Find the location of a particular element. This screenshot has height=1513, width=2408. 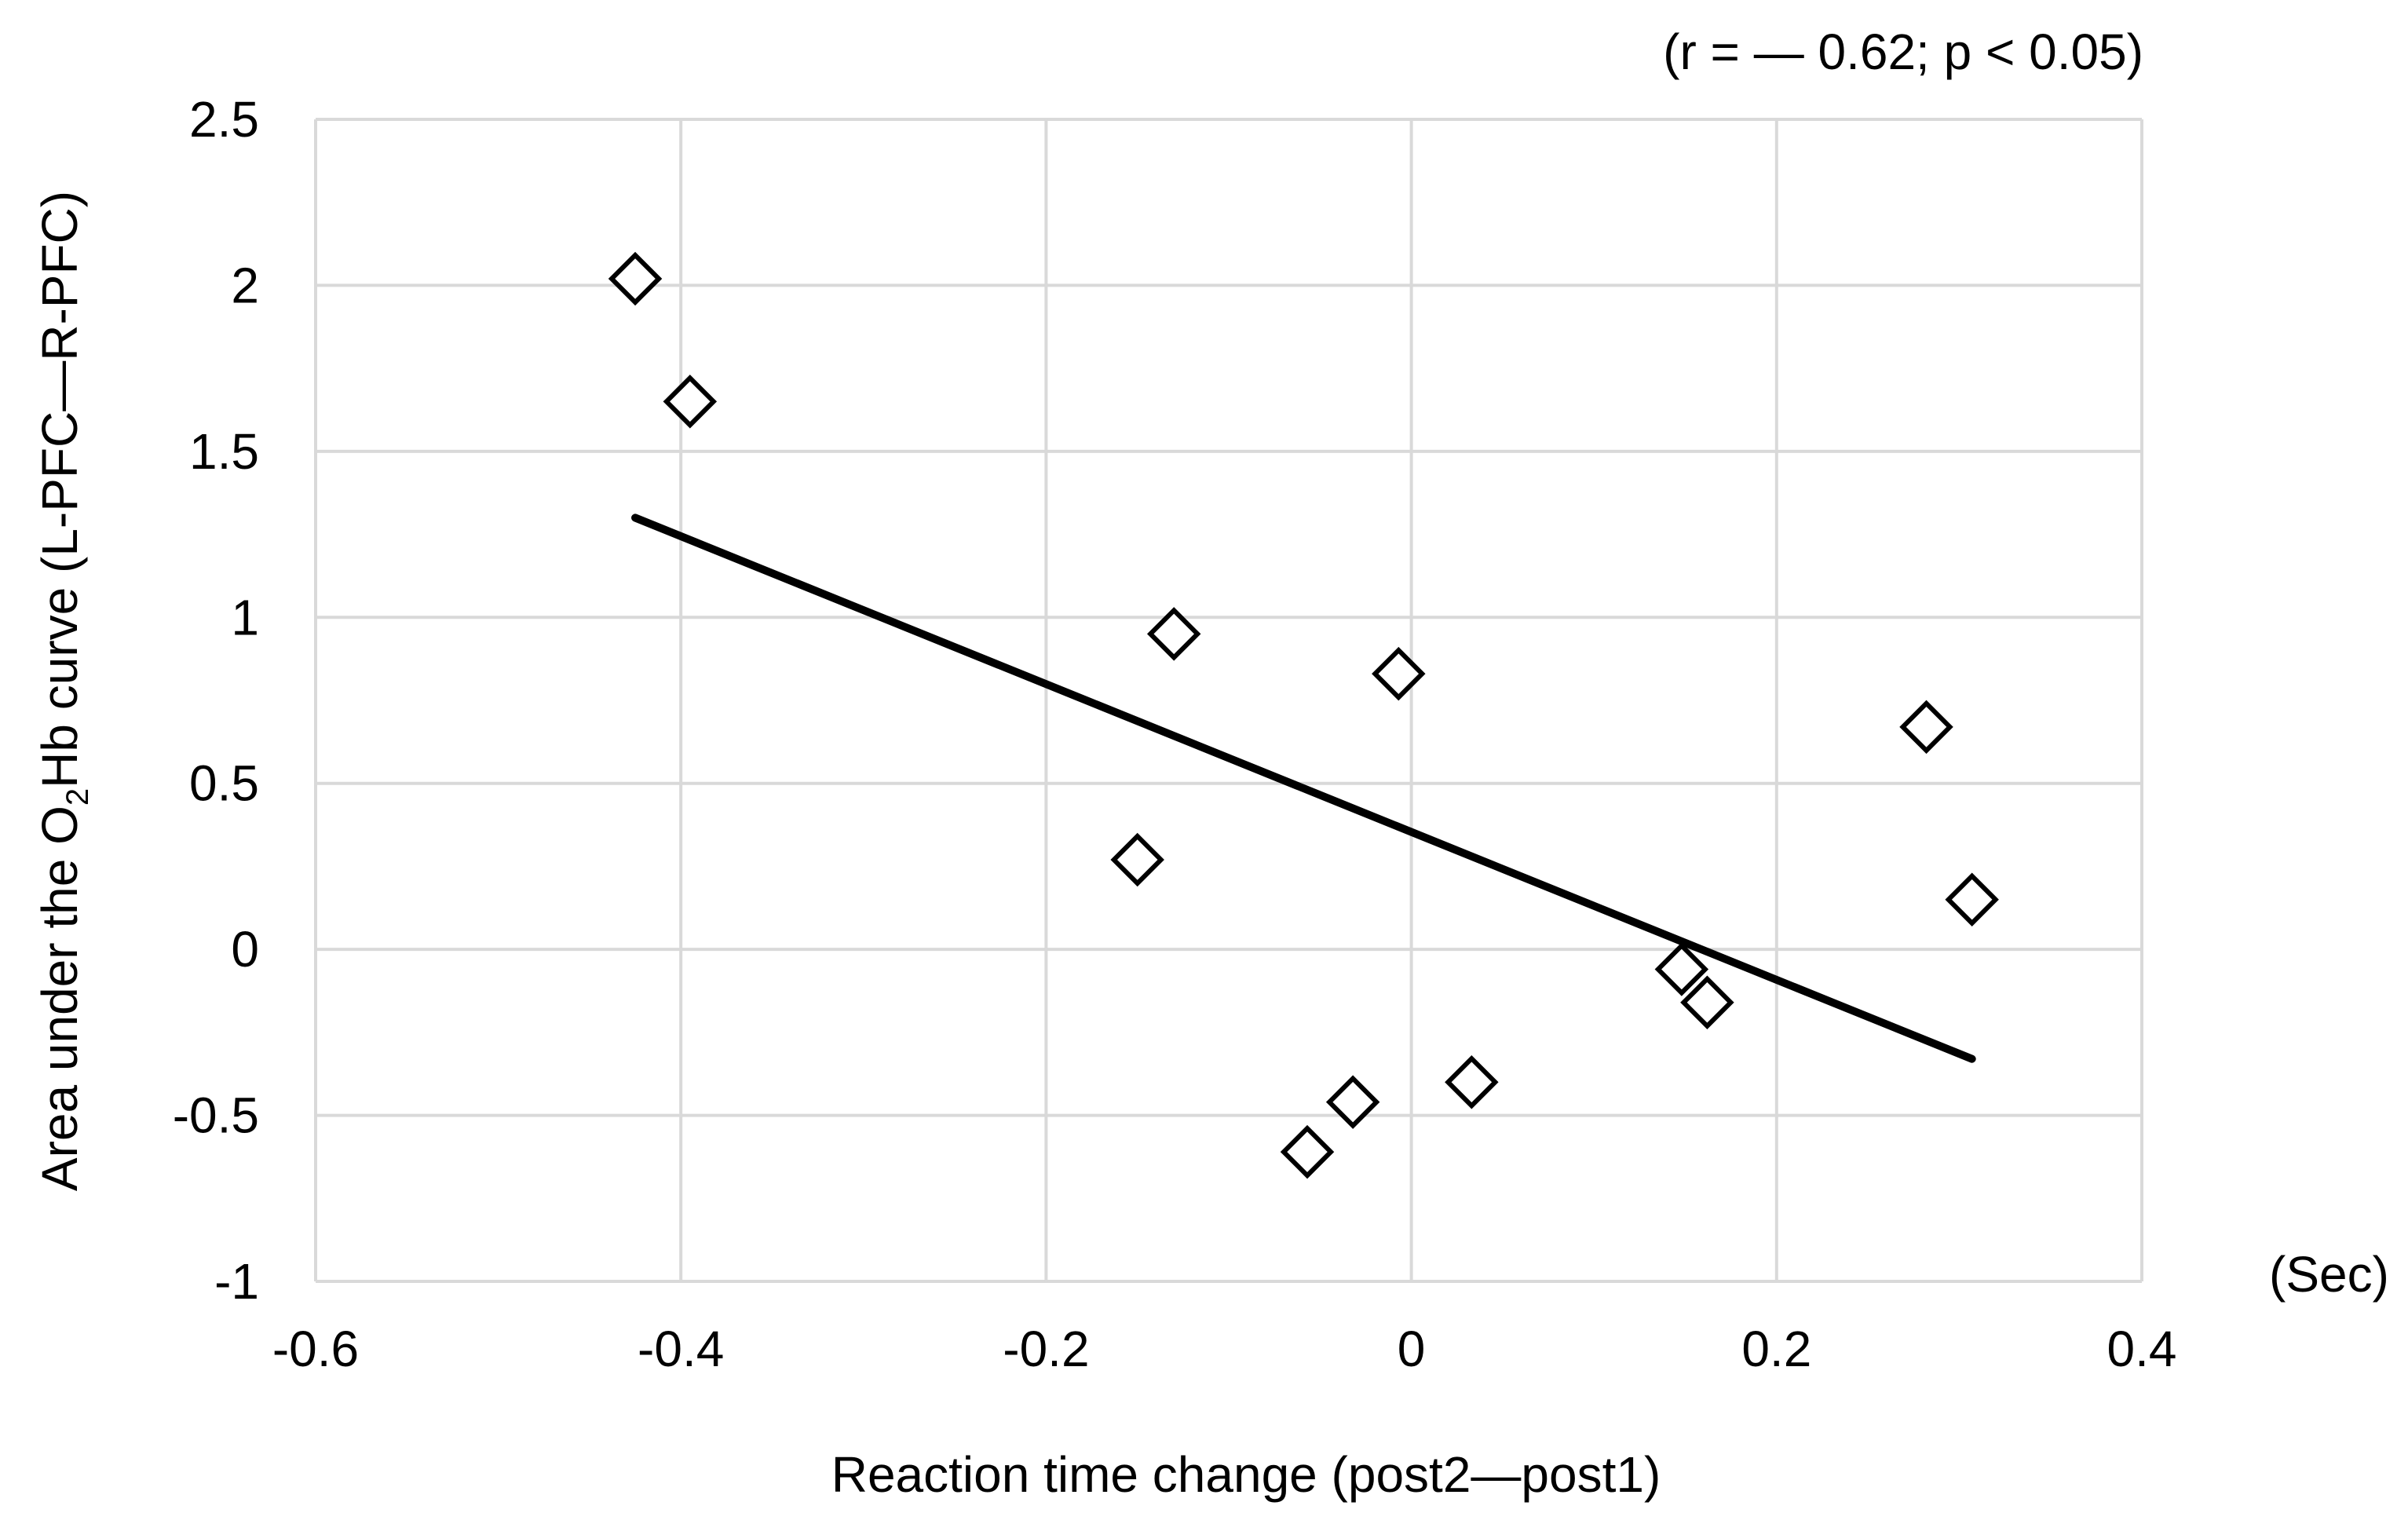

x-tick-label: -0.4 is located at coordinates (681, 1349).